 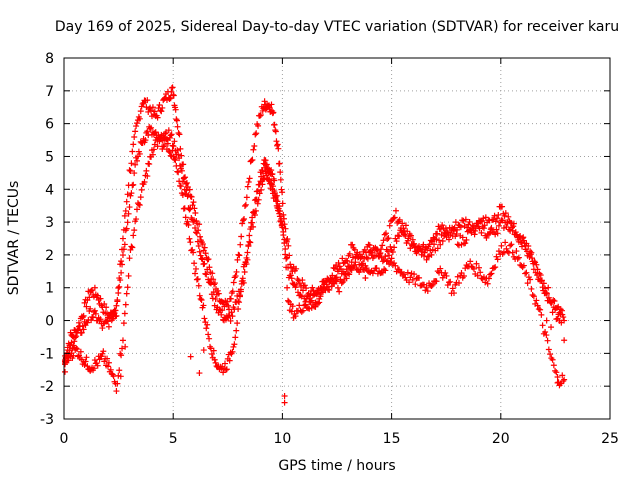 I want to click on y-tick-label: 3, so click(x=49, y=223).